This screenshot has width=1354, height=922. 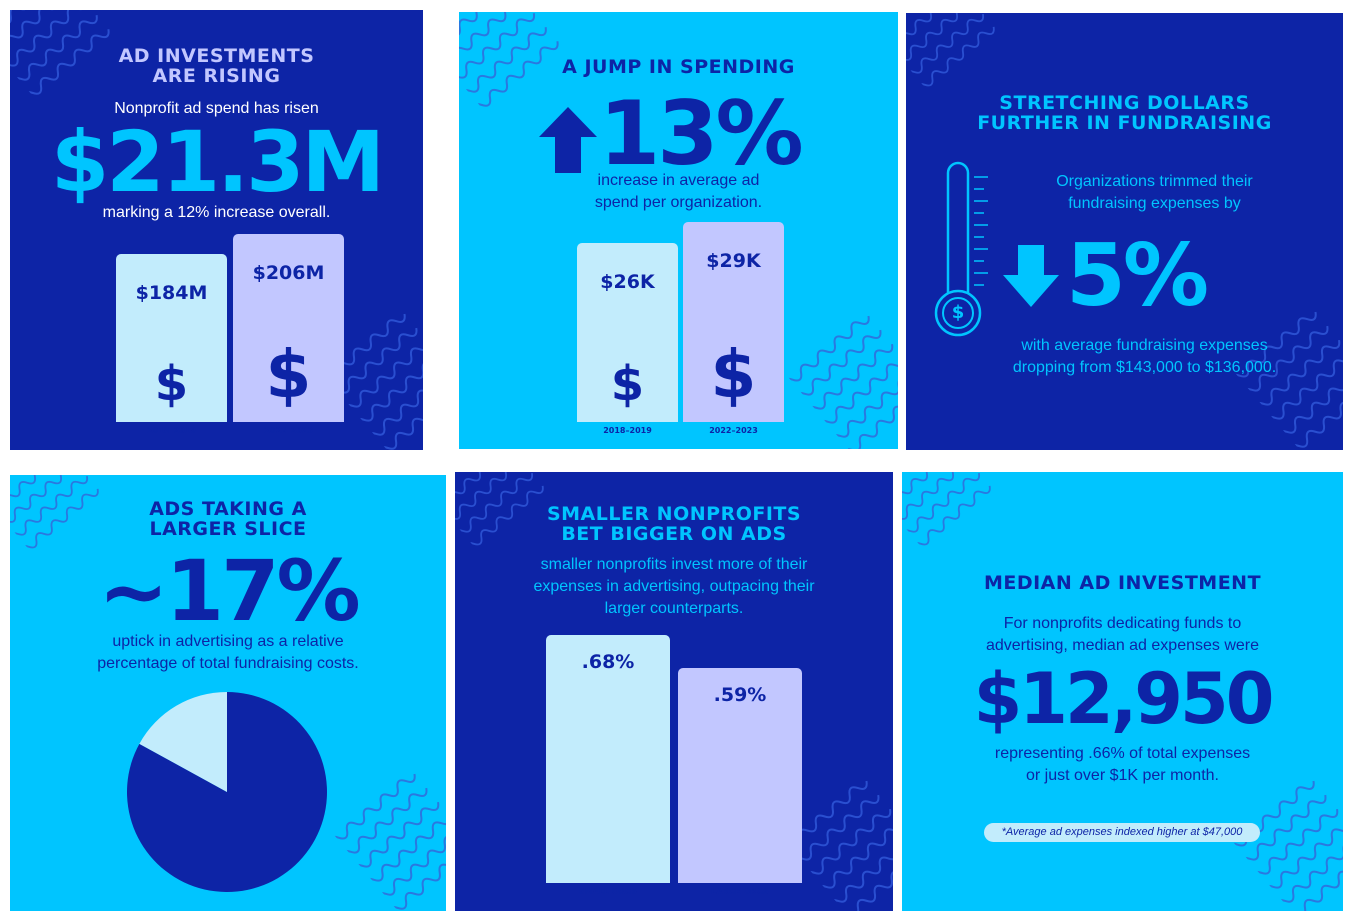 I want to click on bar-value-label: .59%, so click(x=740, y=695).